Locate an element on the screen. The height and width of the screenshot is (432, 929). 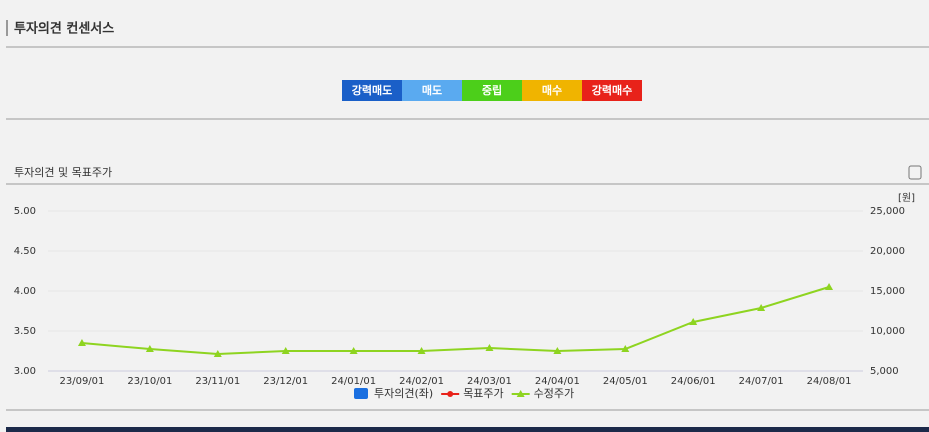
y2-tick-label: 25,000 is located at coordinates (887, 211).